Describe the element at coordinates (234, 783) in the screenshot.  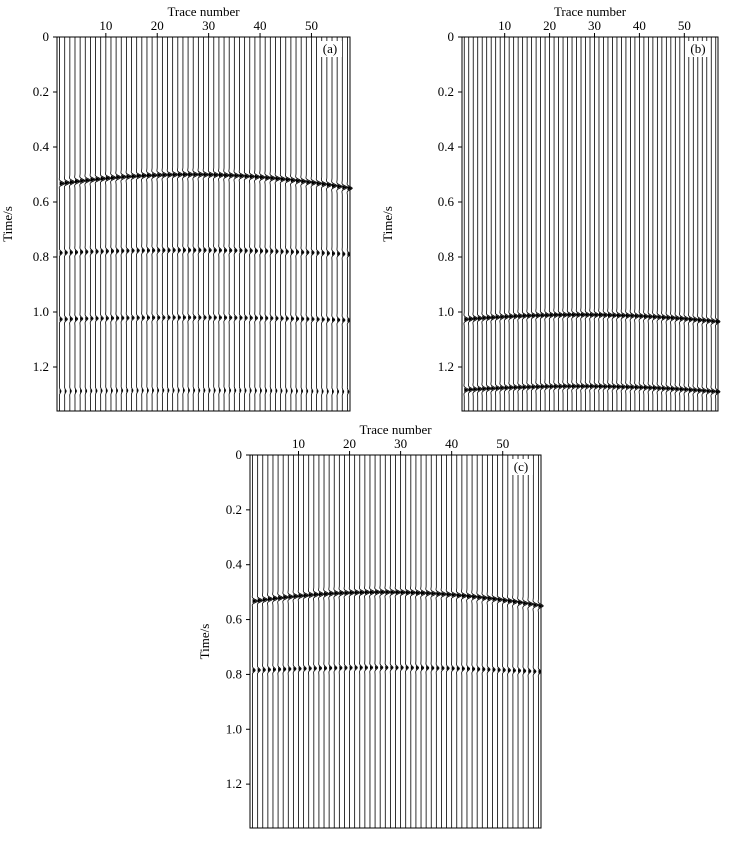
I see `y-tick-label-1.2: 1.2` at that location.